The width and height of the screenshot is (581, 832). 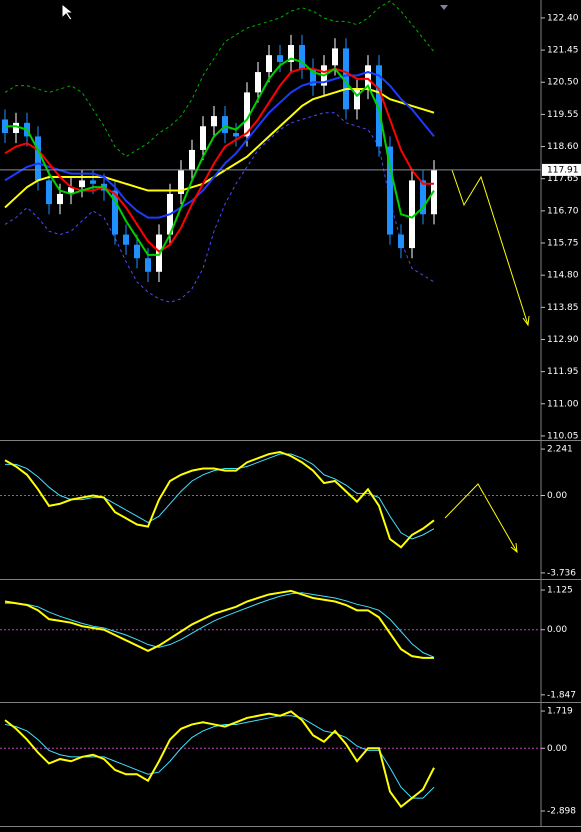 I want to click on y-tick-label: 120.50, so click(x=563, y=83).